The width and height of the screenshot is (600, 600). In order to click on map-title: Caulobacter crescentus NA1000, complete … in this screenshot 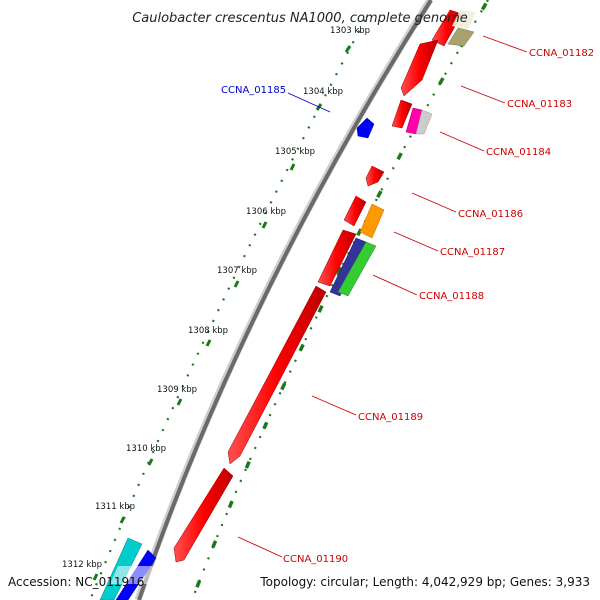, I will do `click(300, 18)`.